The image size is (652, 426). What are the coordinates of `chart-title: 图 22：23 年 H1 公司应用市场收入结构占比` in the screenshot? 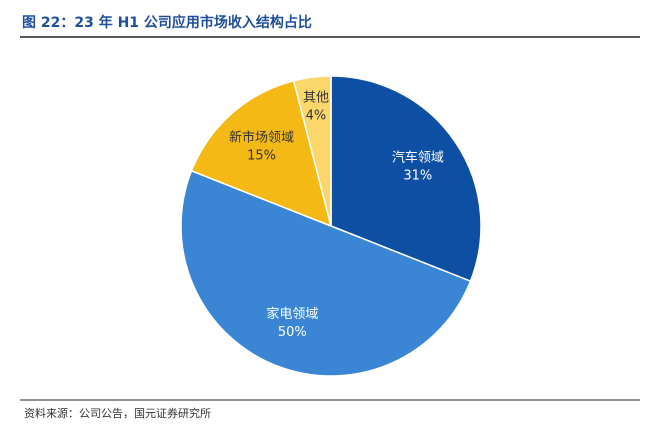 It's located at (167, 22).